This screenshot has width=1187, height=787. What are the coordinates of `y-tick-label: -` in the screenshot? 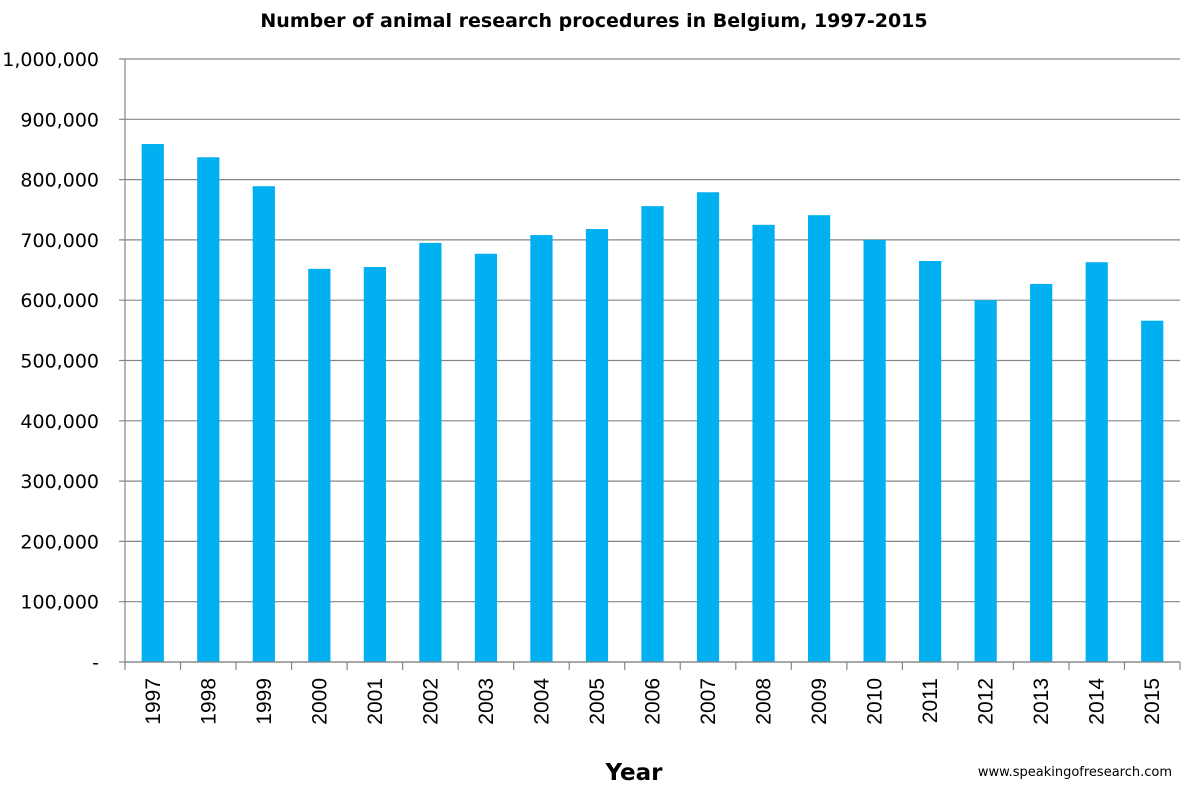 It's located at (95, 663).